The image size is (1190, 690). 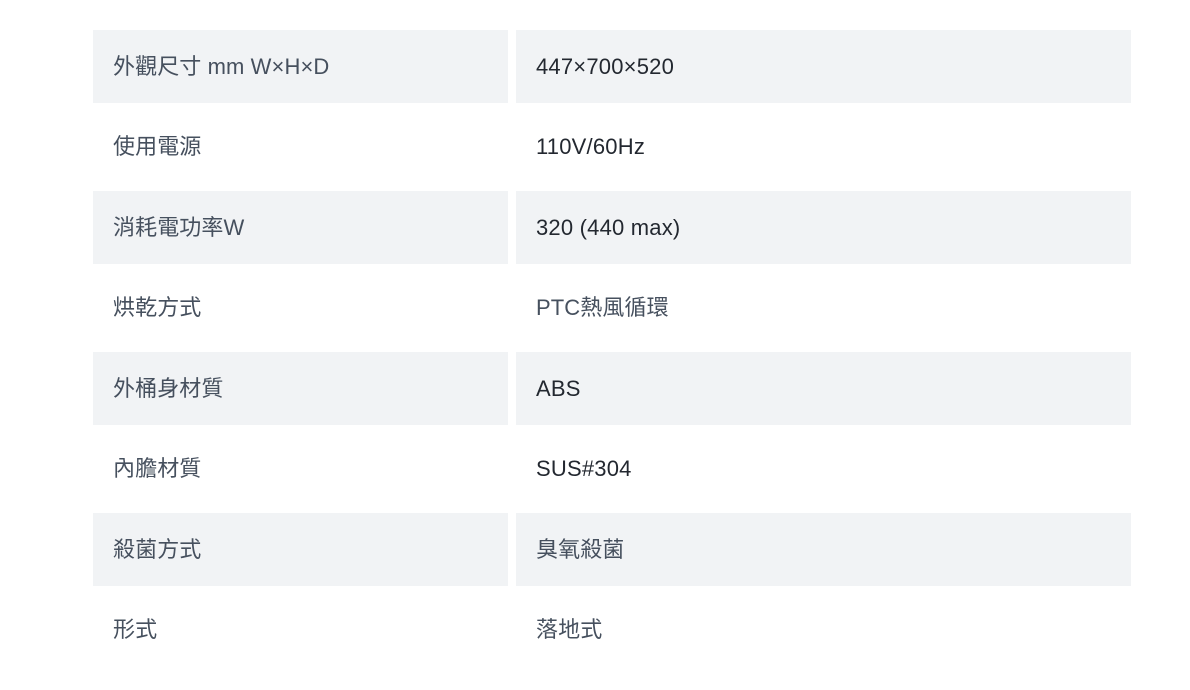 What do you see at coordinates (300, 630) in the screenshot?
I see `spec-label-cell: 形式` at bounding box center [300, 630].